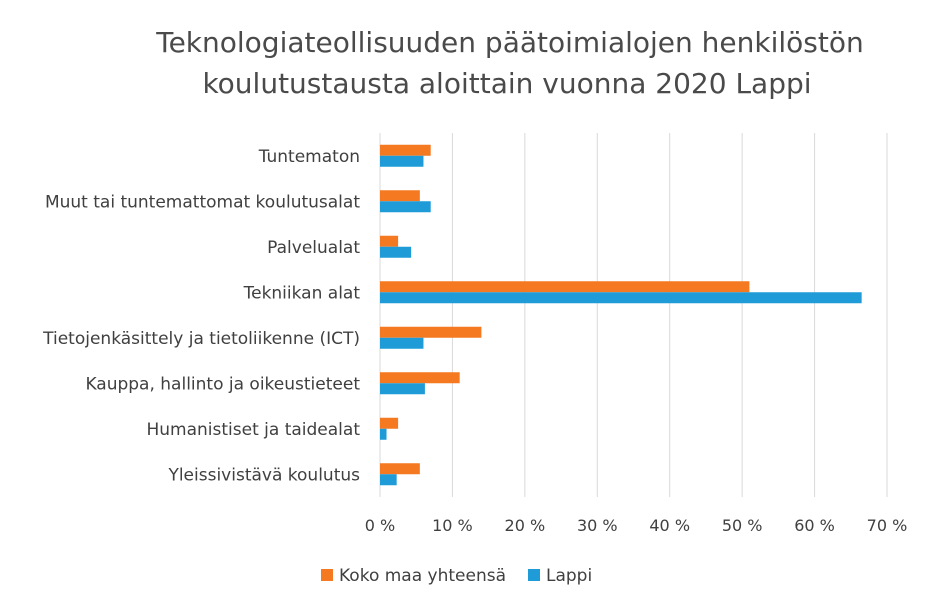 The width and height of the screenshot is (931, 606). I want to click on category-label-0: Tuntematon, so click(309, 157).